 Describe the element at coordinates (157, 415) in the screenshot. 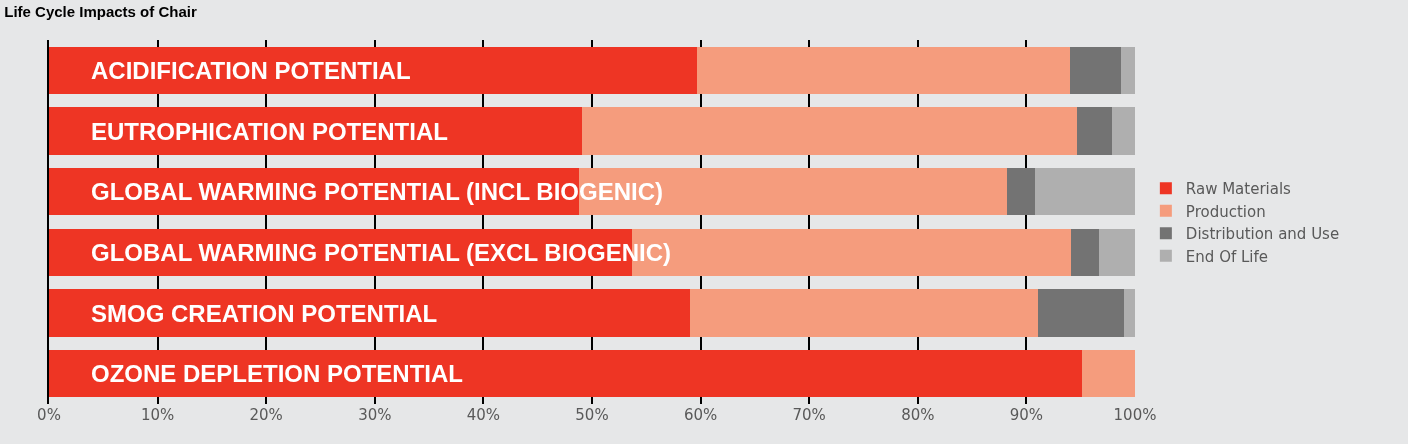

I see `x-tick-label: 10%` at that location.